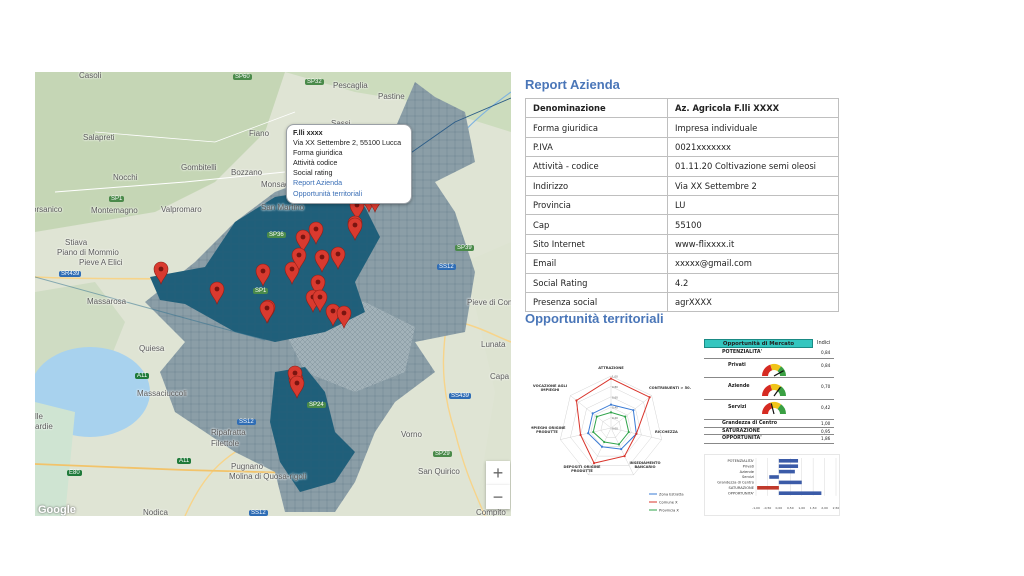 The height and width of the screenshot is (576, 1024). What do you see at coordinates (57, 510) in the screenshot?
I see `google-logo: Google` at bounding box center [57, 510].